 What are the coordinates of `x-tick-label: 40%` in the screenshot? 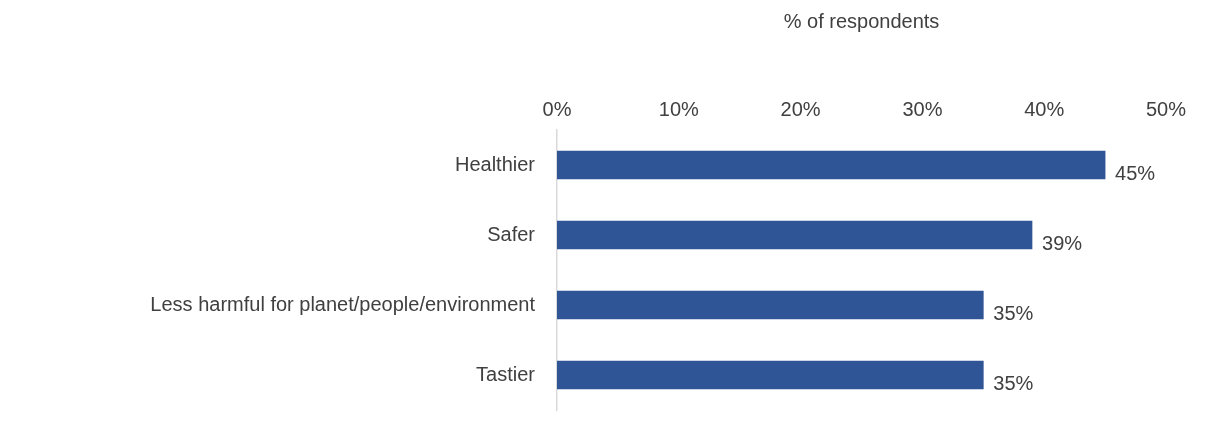 It's located at (1044, 108).